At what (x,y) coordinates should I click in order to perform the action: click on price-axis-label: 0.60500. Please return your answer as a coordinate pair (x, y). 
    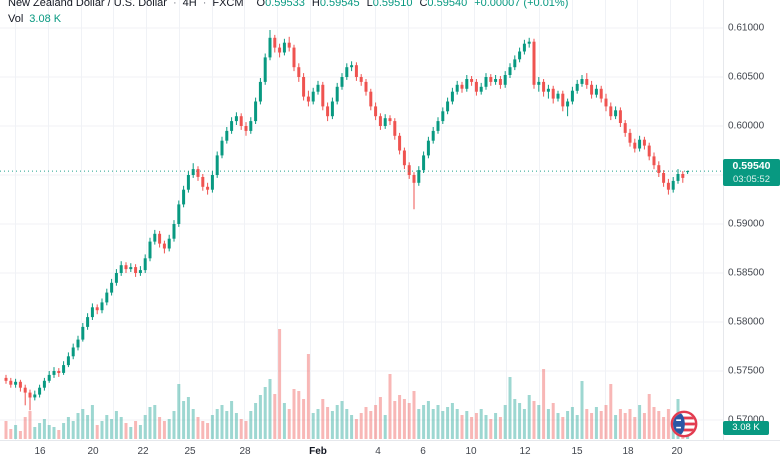
    Looking at the image, I should click on (746, 77).